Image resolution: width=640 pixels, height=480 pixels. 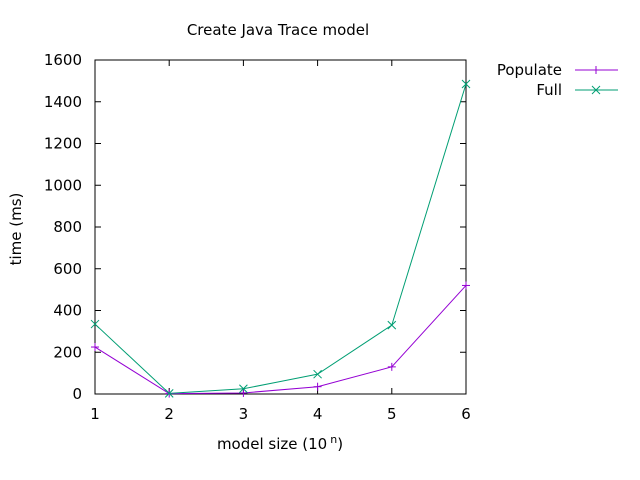 I want to click on y-tick-label: 400, so click(x=67, y=311).